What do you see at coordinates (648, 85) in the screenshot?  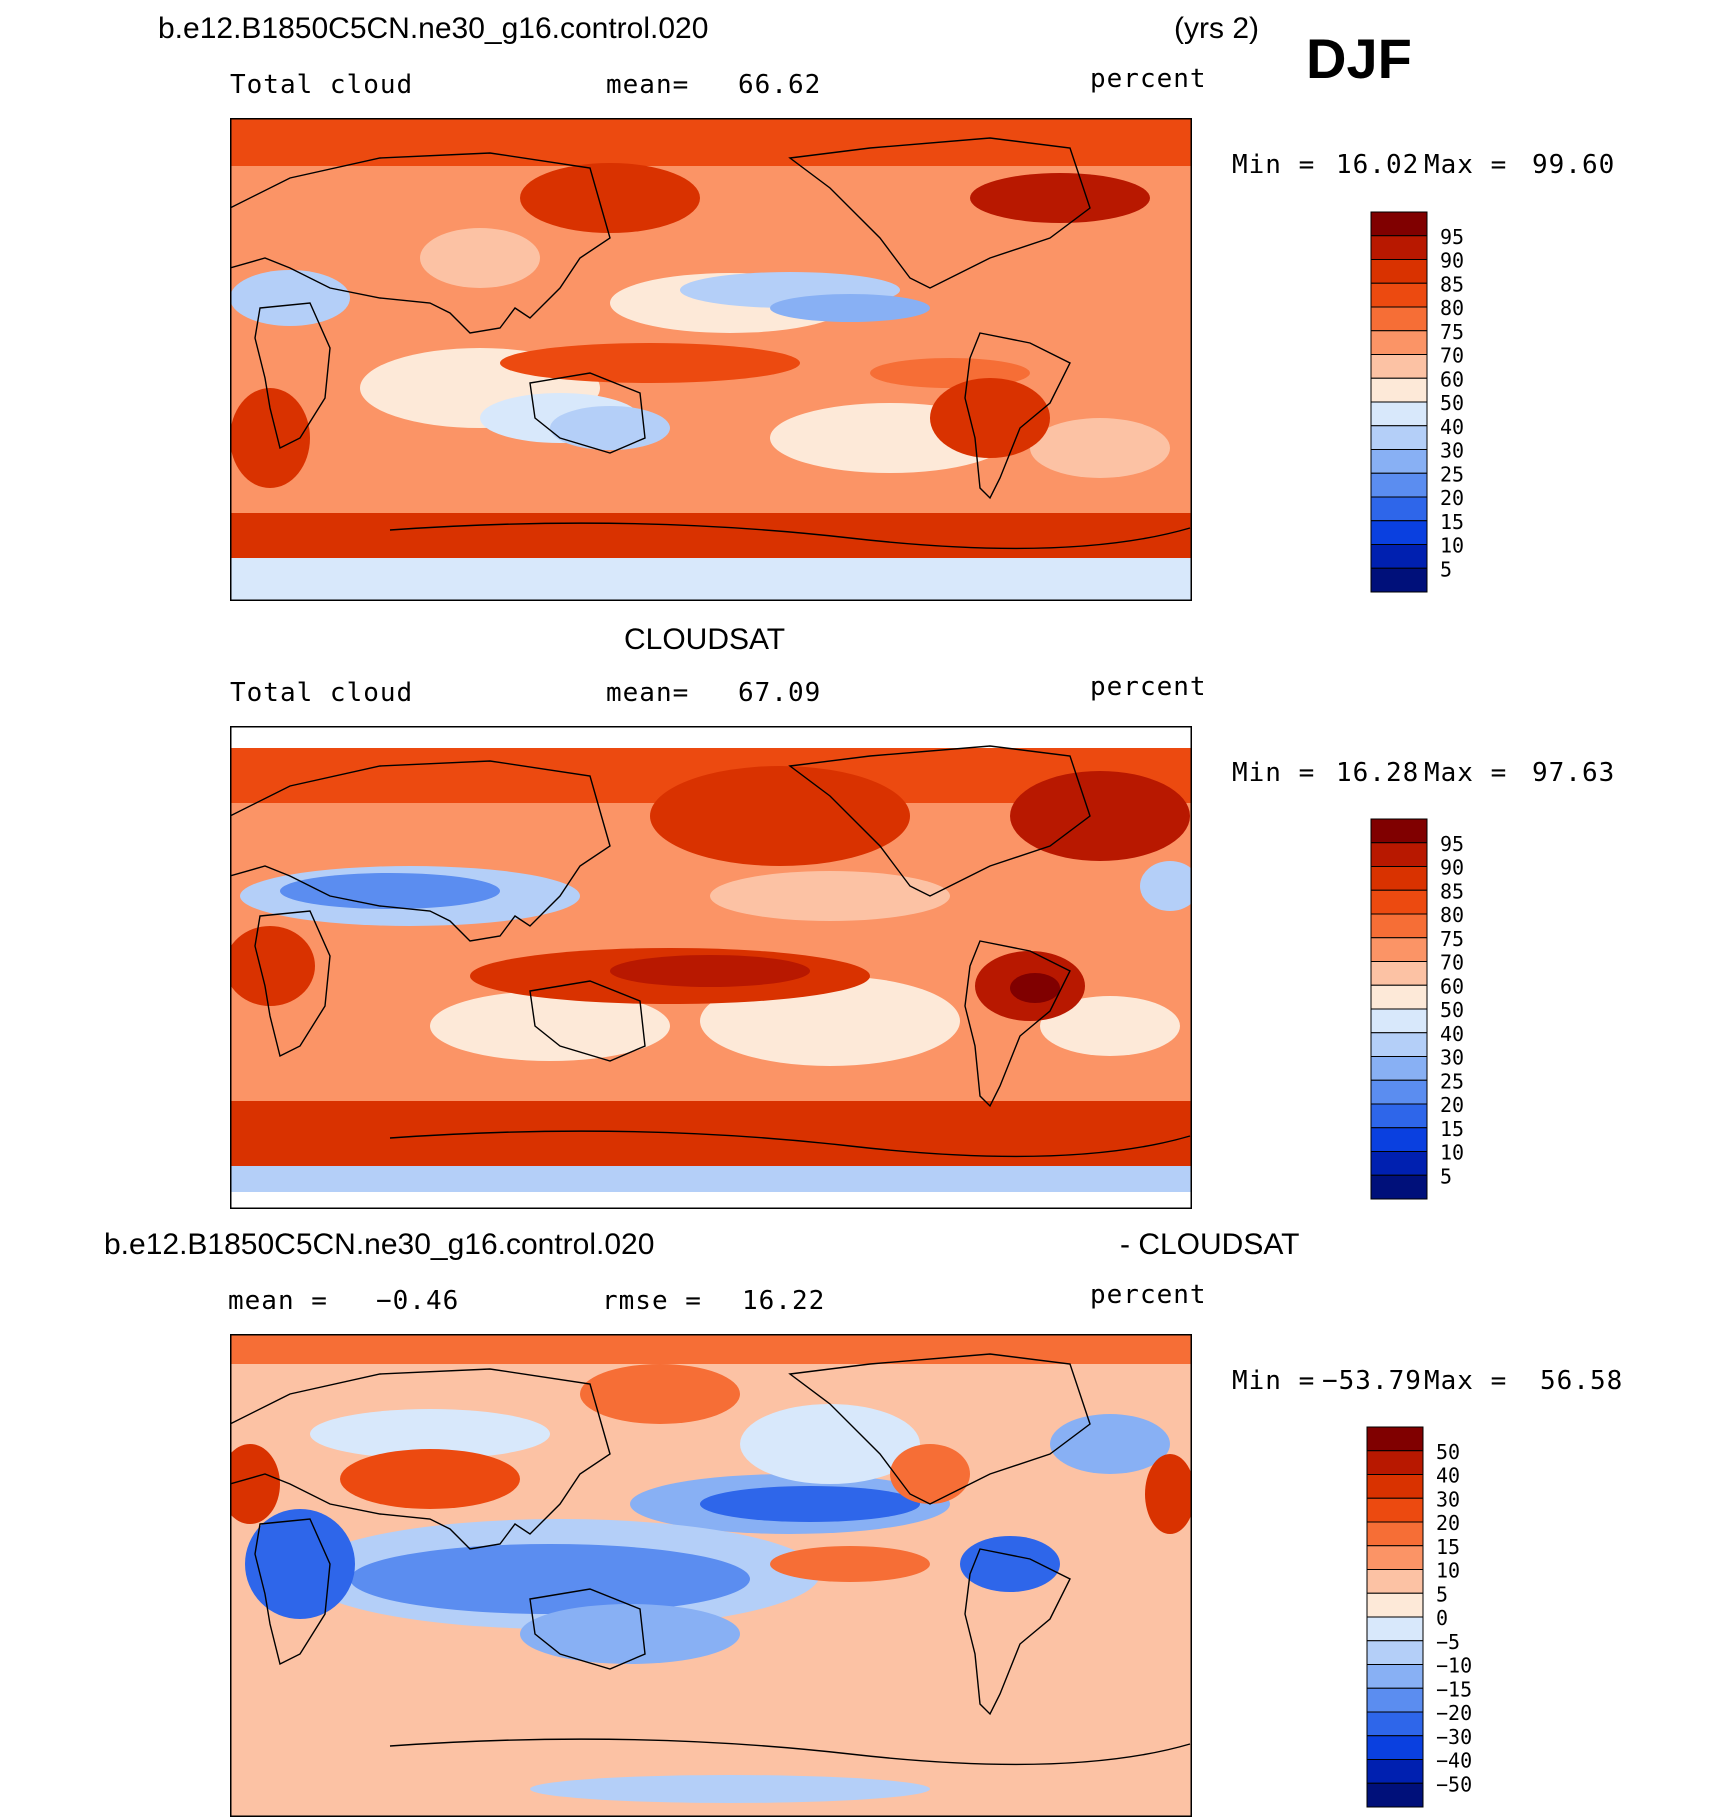 I see `panel1-mean-label: mean=` at bounding box center [648, 85].